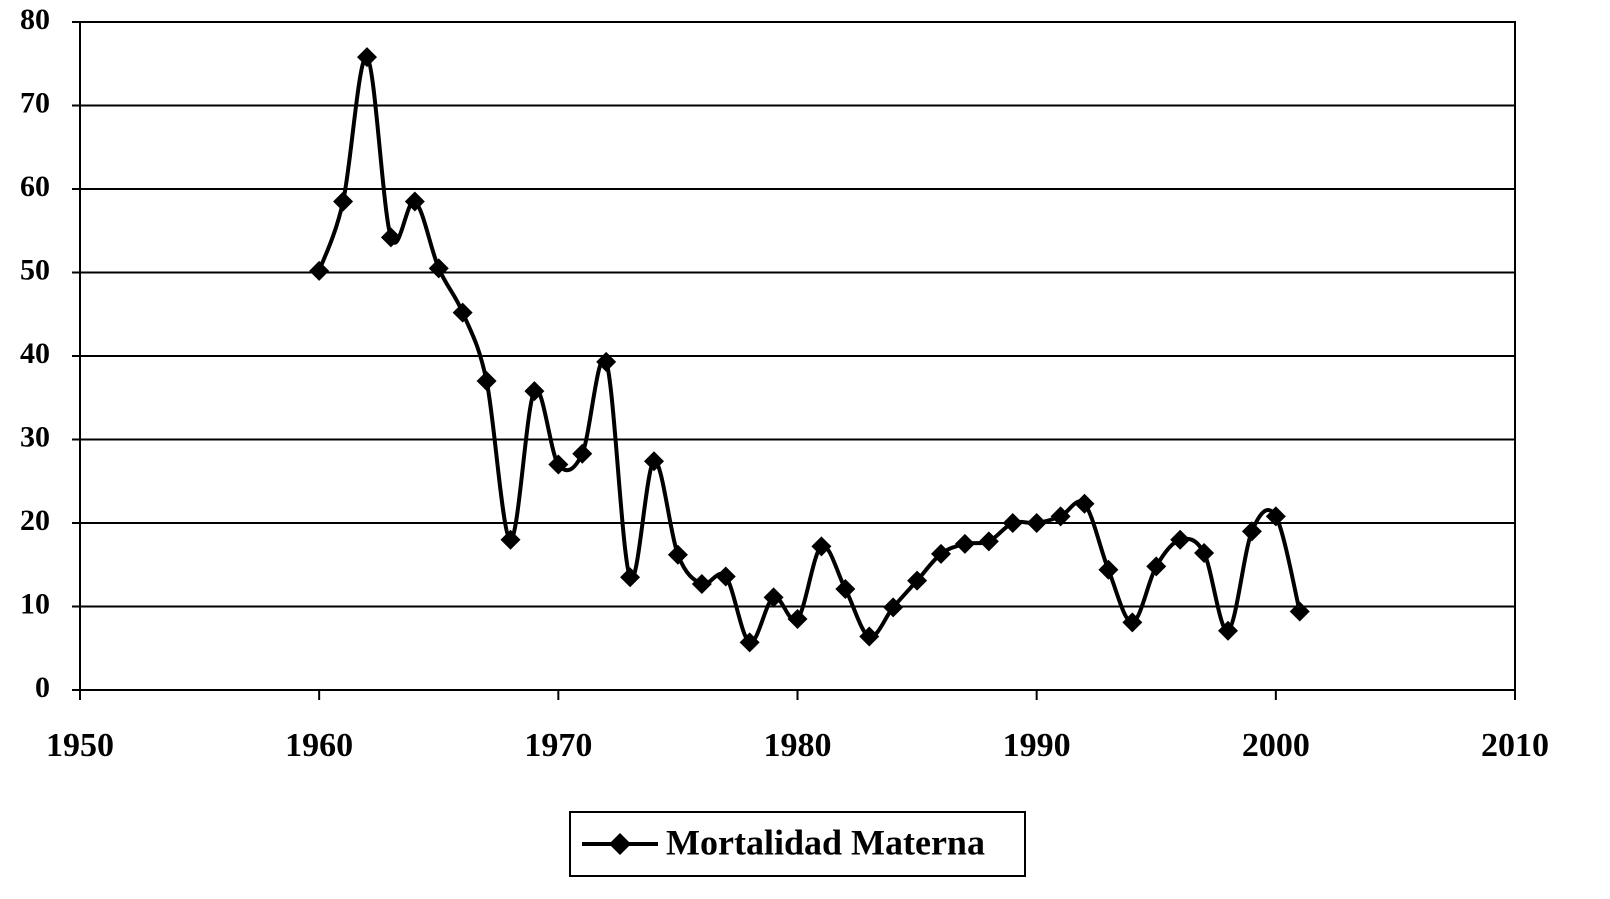 The width and height of the screenshot is (1610, 899). What do you see at coordinates (35, 102) in the screenshot?
I see `y-tick-label: 70` at bounding box center [35, 102].